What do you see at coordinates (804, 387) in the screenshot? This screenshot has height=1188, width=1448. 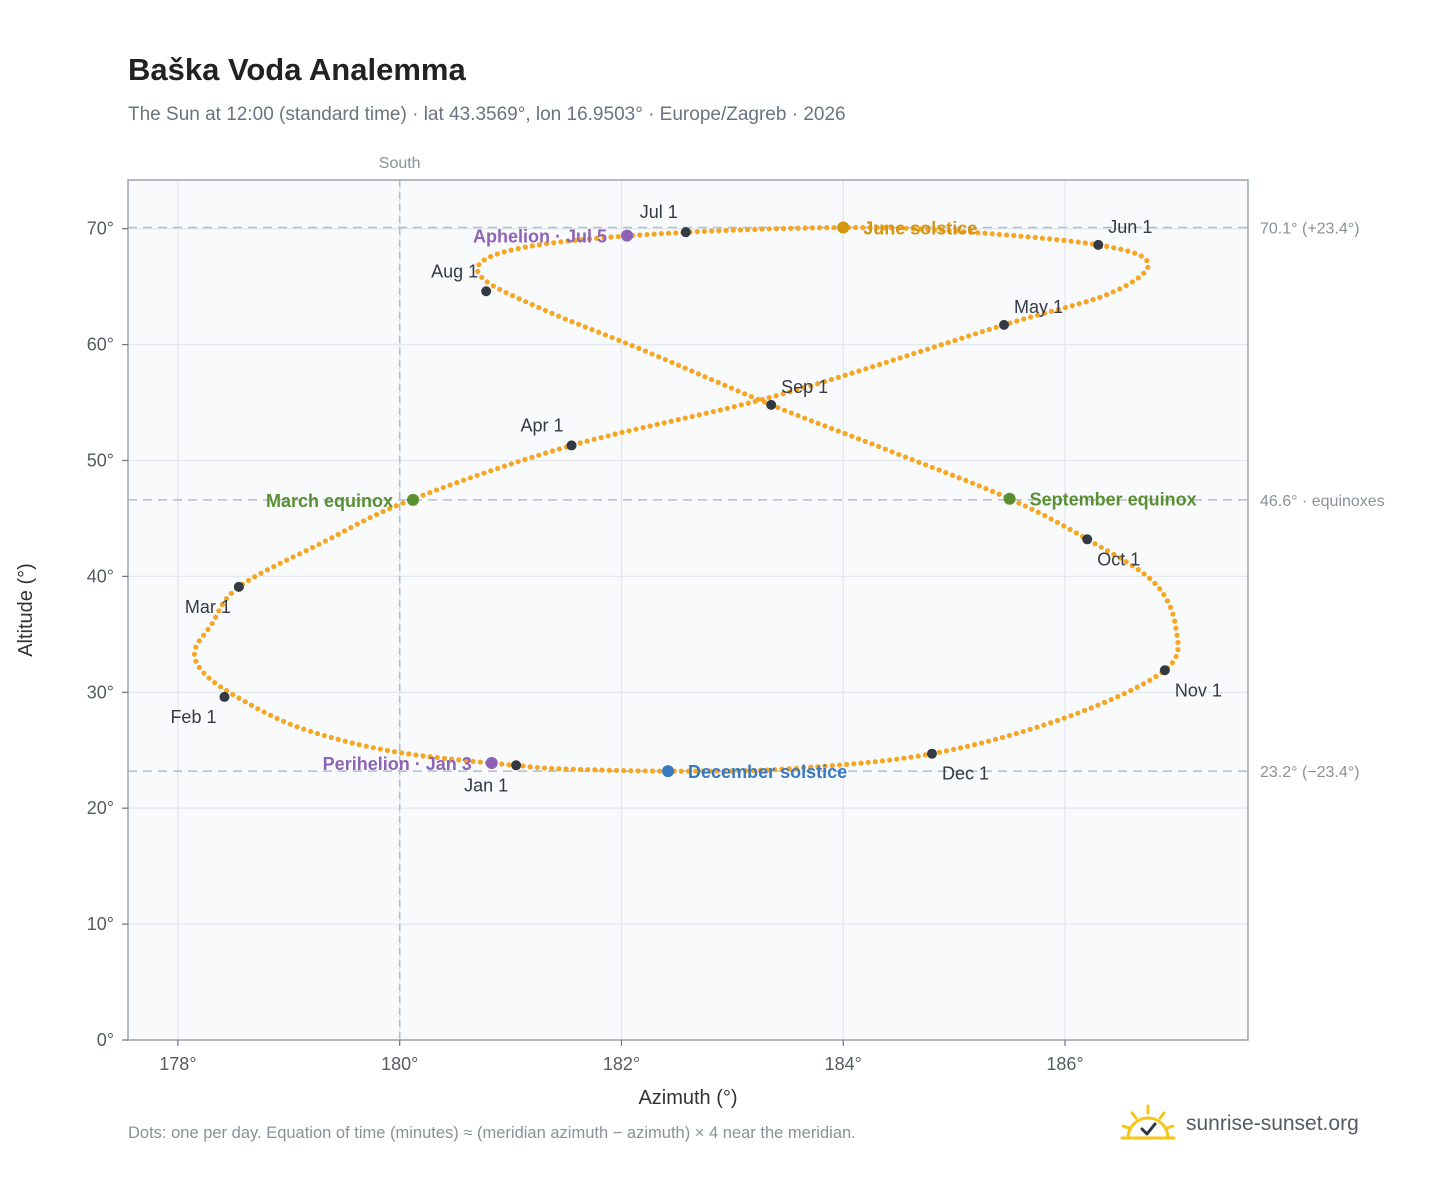 I see `month-label: Sep 1` at bounding box center [804, 387].